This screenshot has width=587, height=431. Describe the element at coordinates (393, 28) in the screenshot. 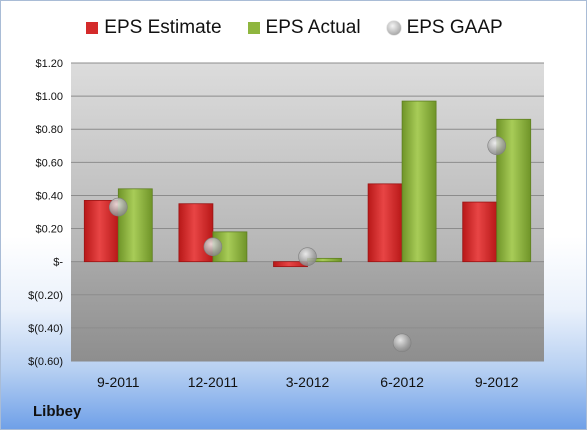

I see `legend-swatch-eps-gaap` at that location.